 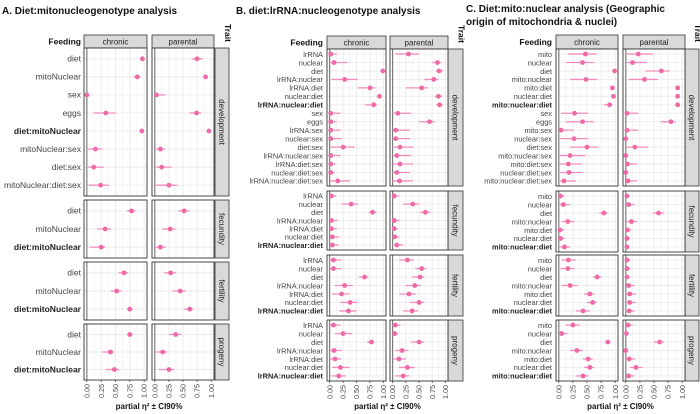 What do you see at coordinates (357, 43) in the screenshot?
I see `strip-label-chronic: chronic` at bounding box center [357, 43].